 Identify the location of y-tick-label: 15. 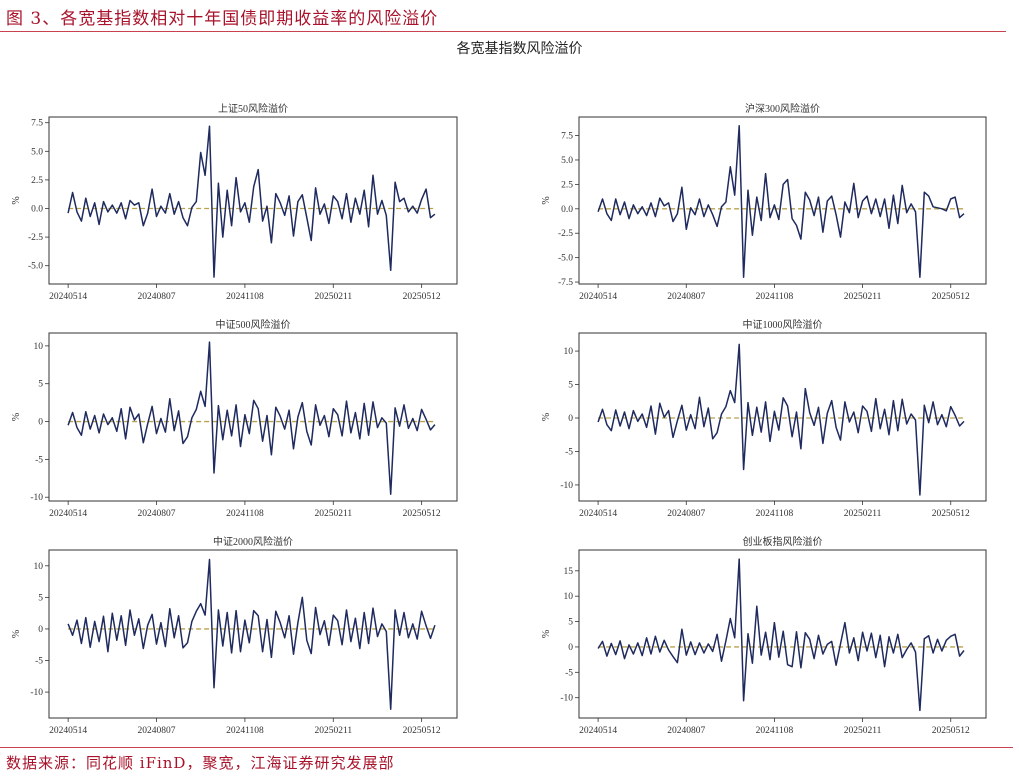
(569, 572).